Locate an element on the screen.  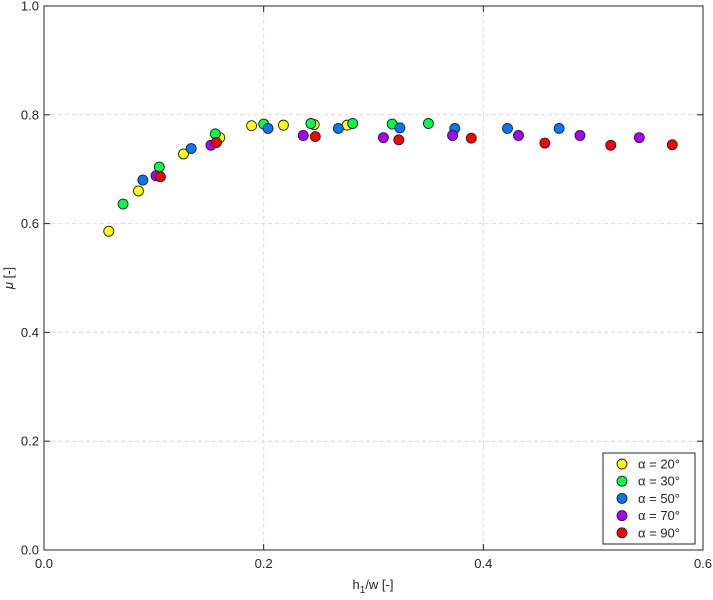
y-tick-label: 0.6 is located at coordinates (30, 223).